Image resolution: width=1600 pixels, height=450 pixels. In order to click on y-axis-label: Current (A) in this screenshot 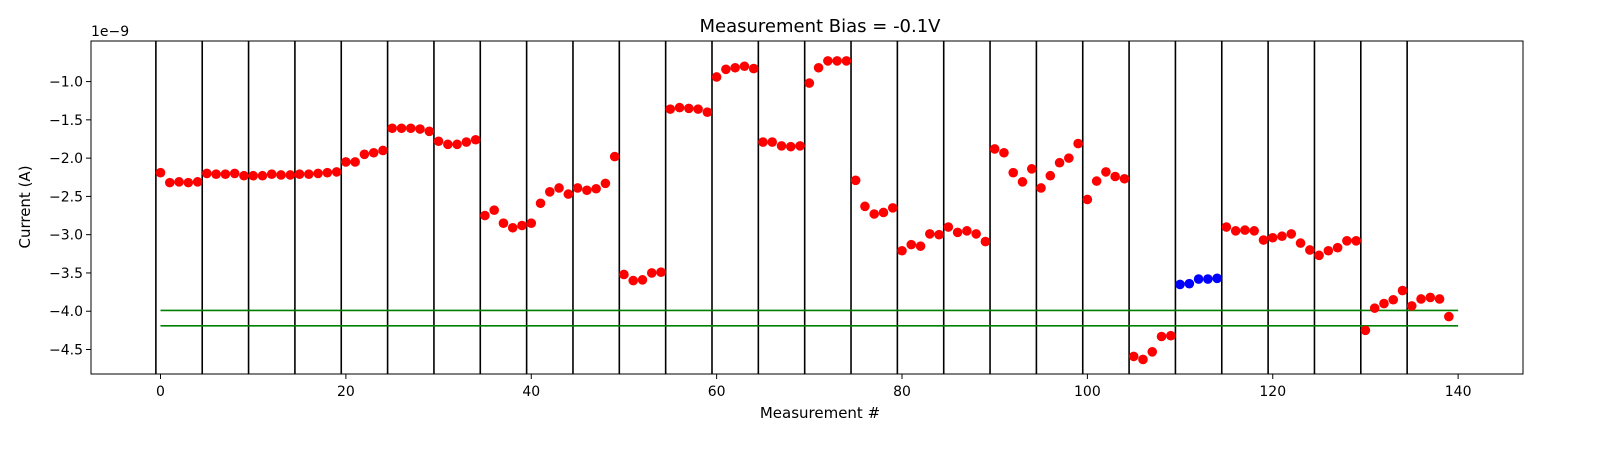, I will do `click(25, 206)`.